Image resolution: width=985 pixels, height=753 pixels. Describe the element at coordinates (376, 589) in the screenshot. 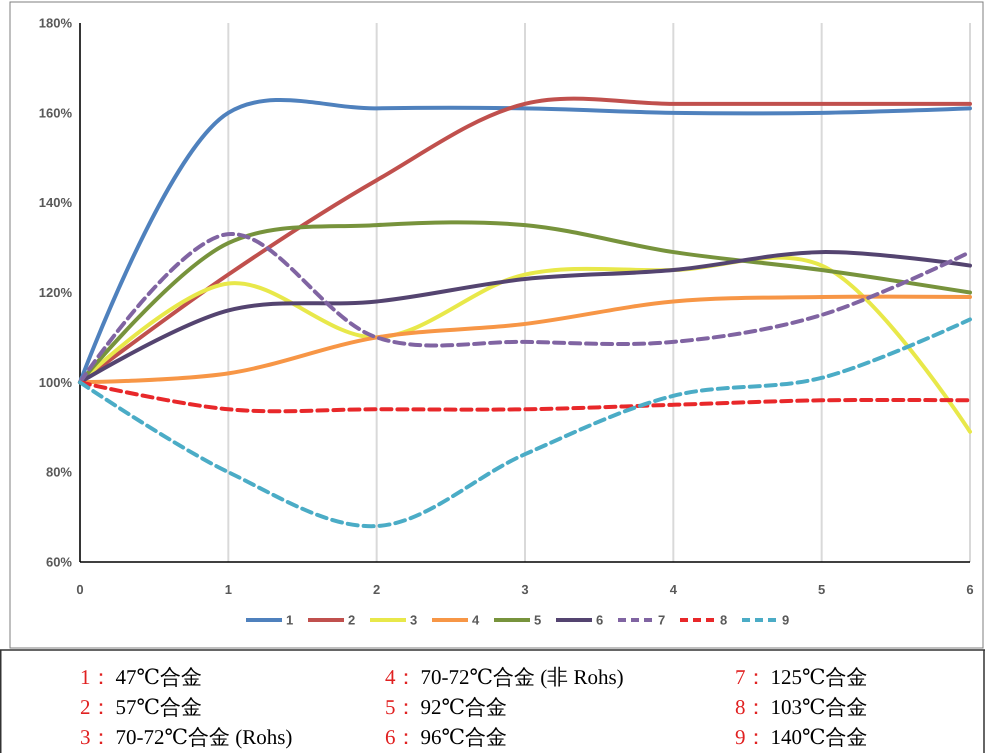

I see `x-tick-label: 2` at that location.